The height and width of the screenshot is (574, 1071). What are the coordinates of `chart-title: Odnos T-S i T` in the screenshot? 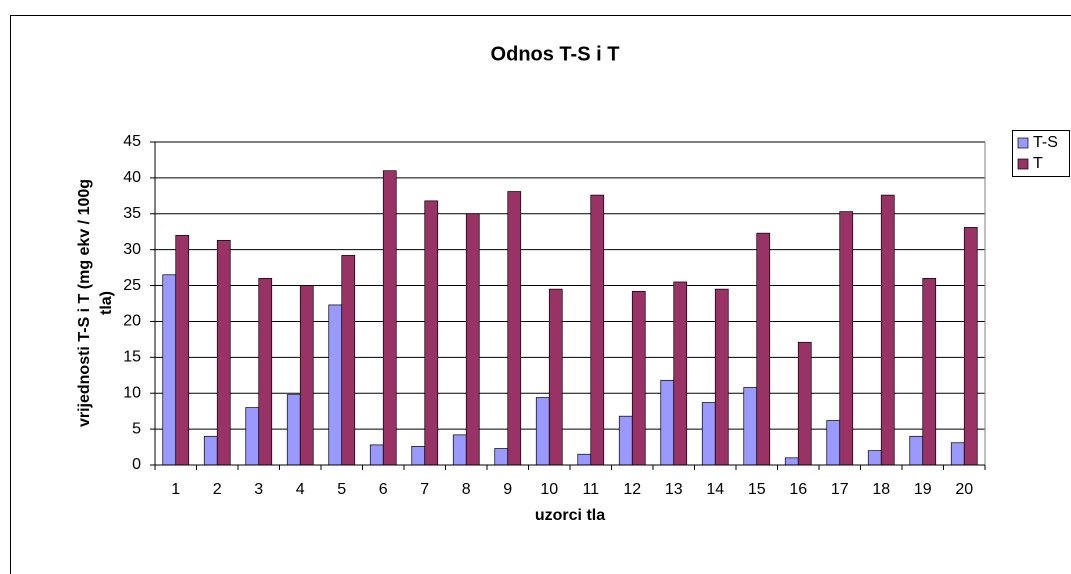 It's located at (555, 54).